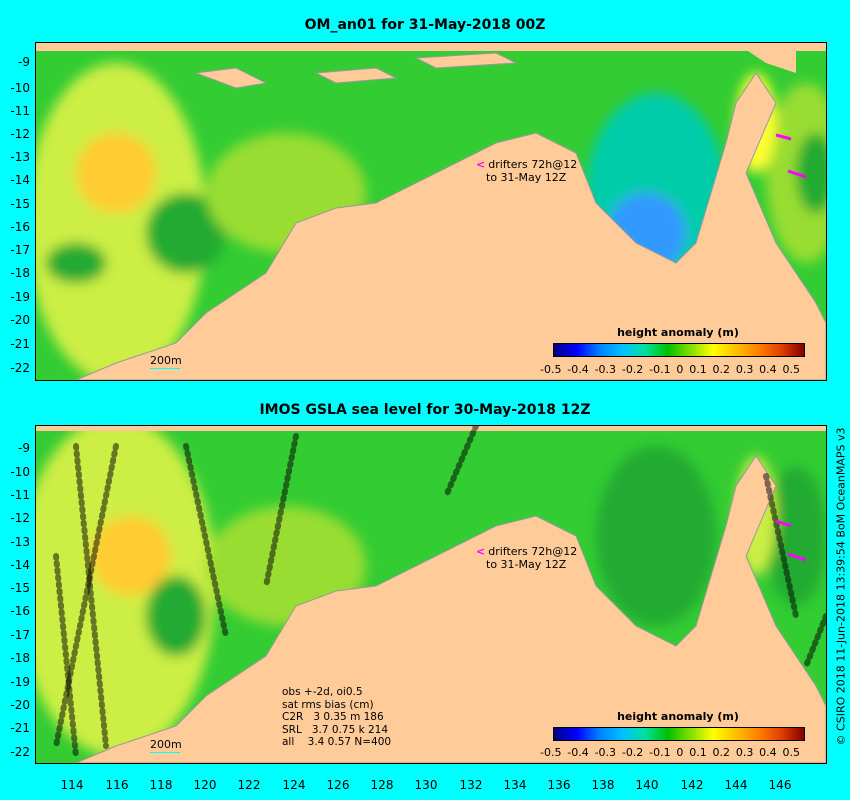  Describe the element at coordinates (337, 742) in the screenshot. I see `stats-row: all 3.4 0.57 N=400` at that location.